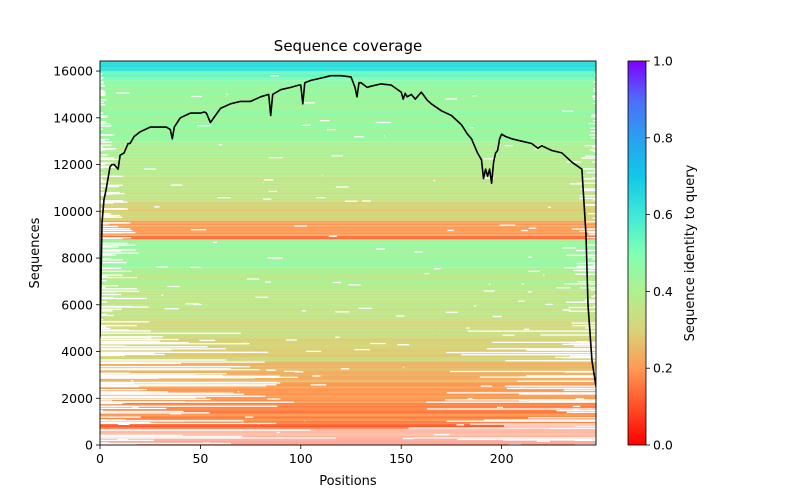 Image resolution: width=800 pixels, height=500 pixels. What do you see at coordinates (663, 61) in the screenshot?
I see `colorbar-tick-label: 1.0` at bounding box center [663, 61].